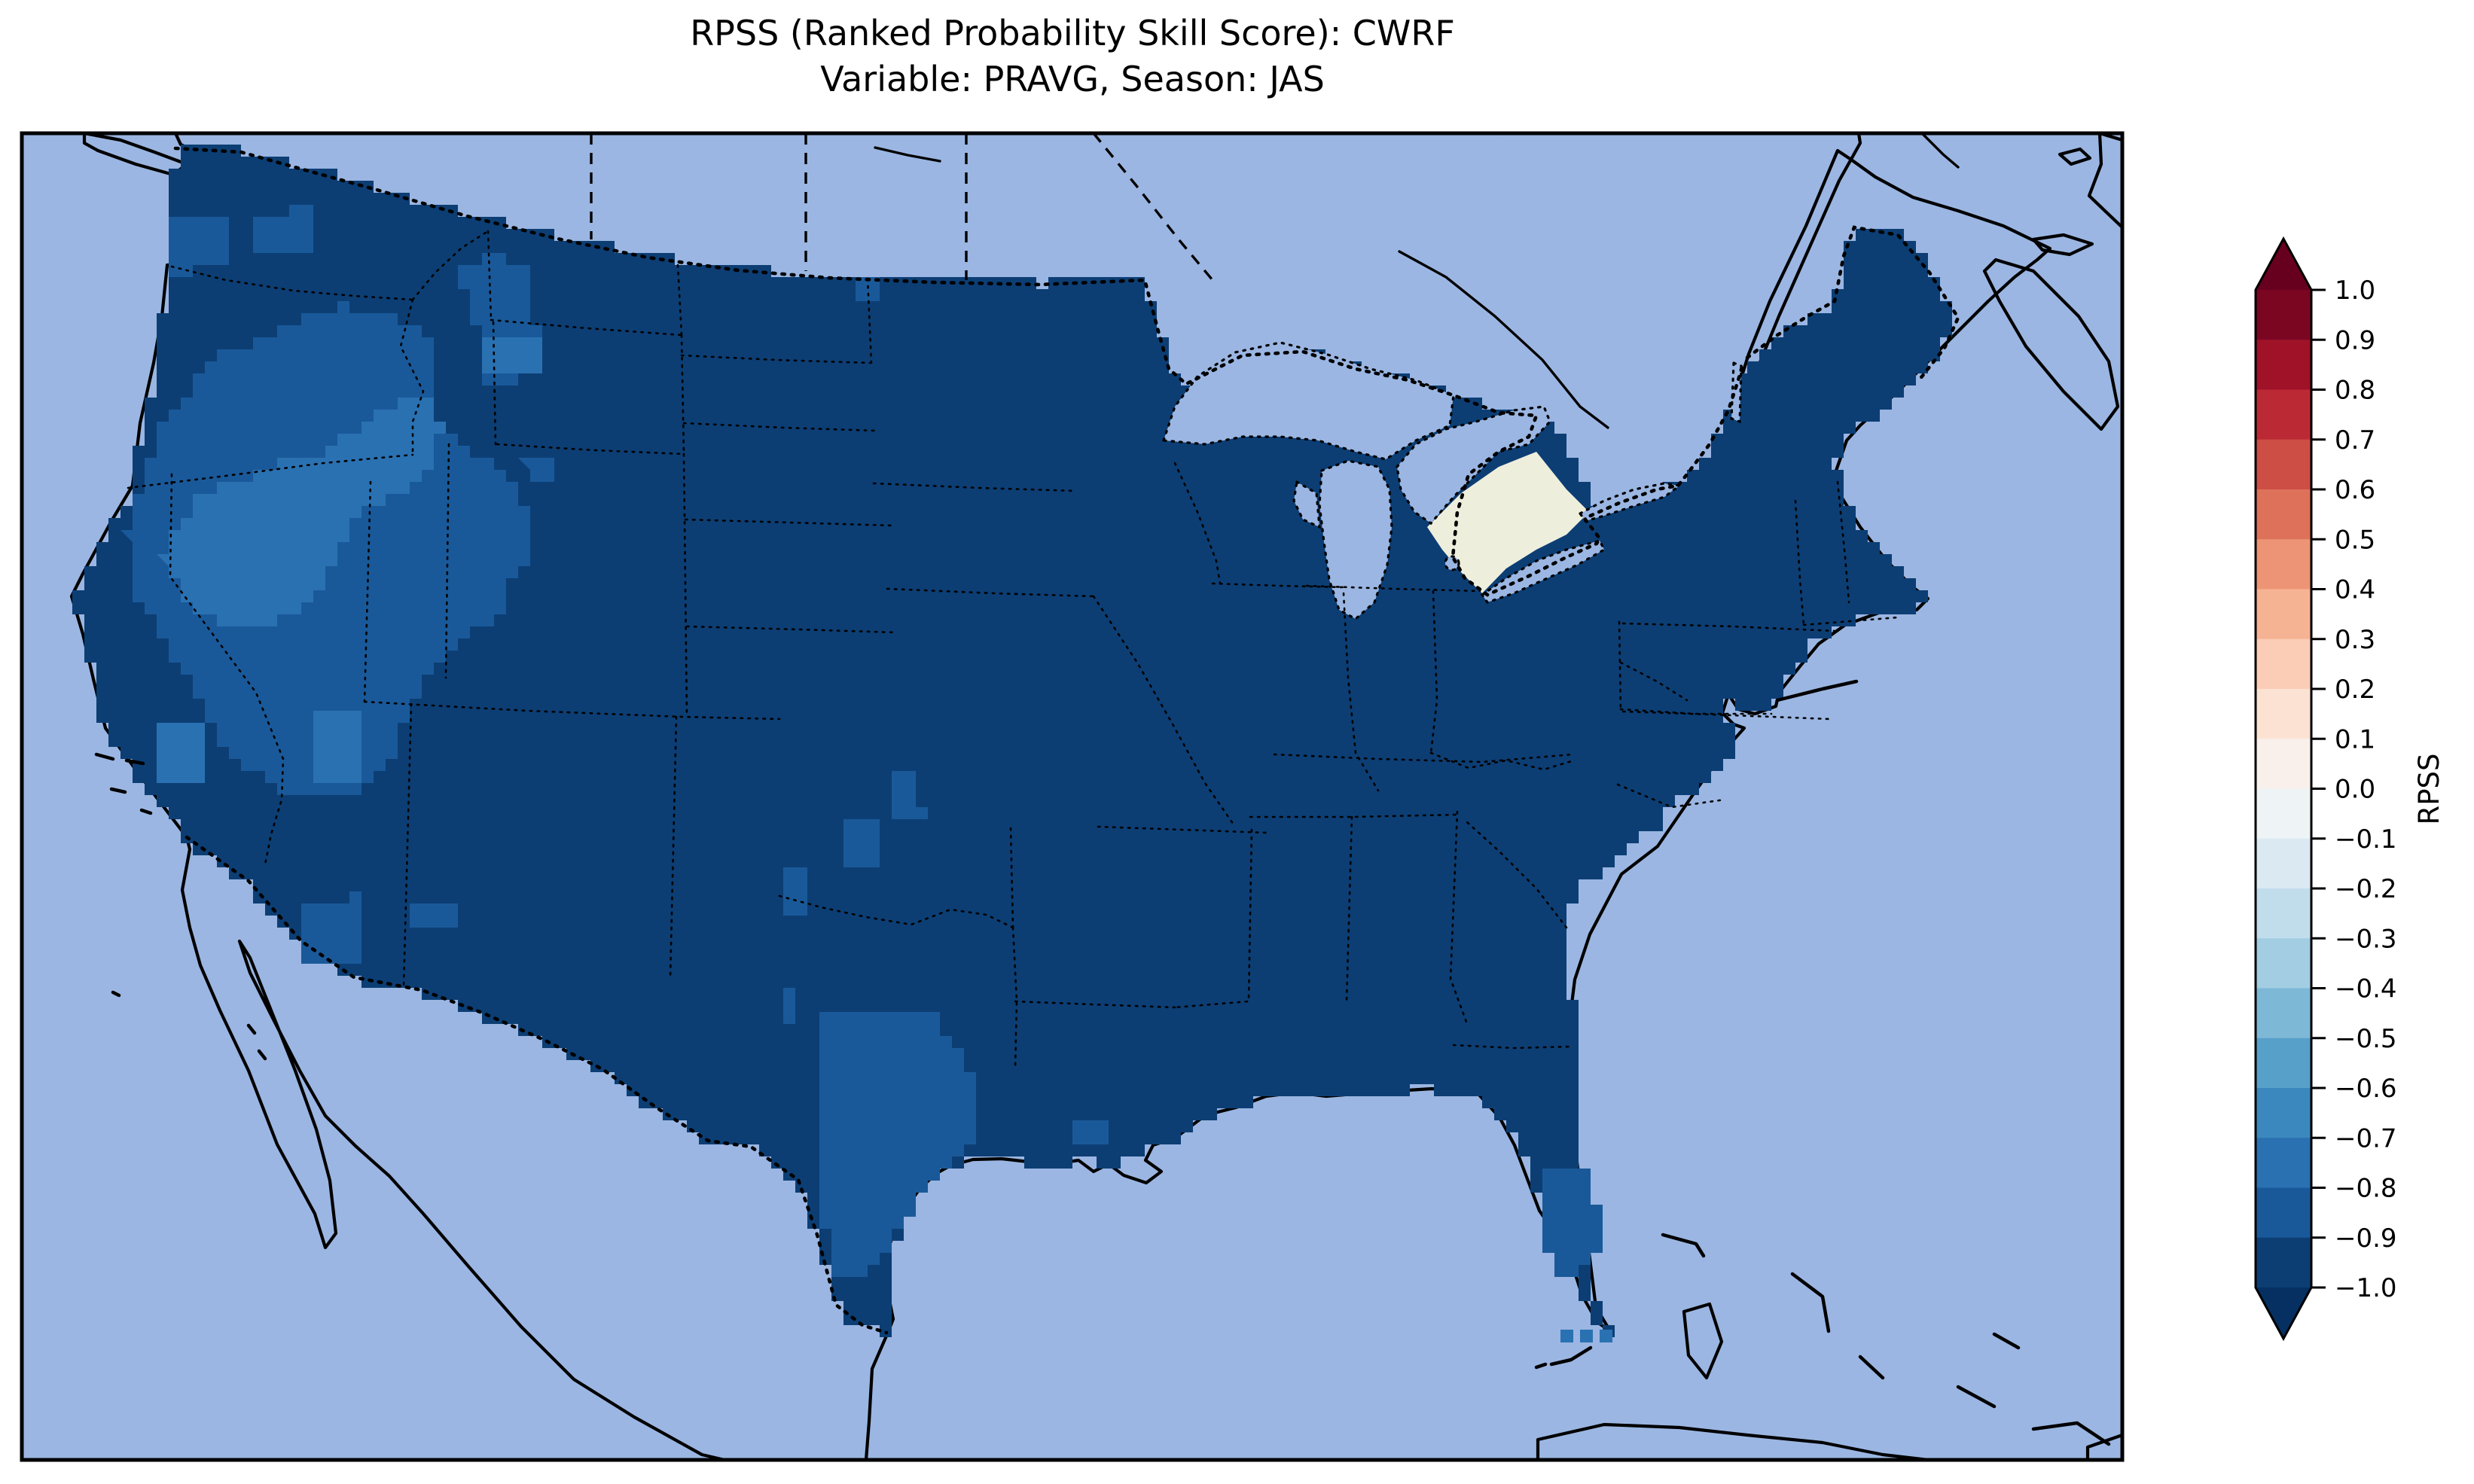  I want to click on colorbar-tick-label: 0.2, so click(2355, 690).